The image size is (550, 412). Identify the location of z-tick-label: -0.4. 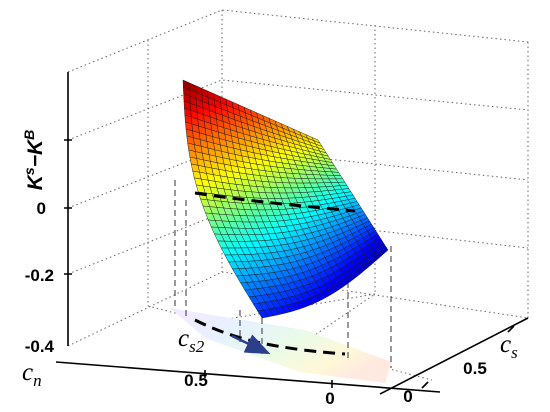
(40, 346).